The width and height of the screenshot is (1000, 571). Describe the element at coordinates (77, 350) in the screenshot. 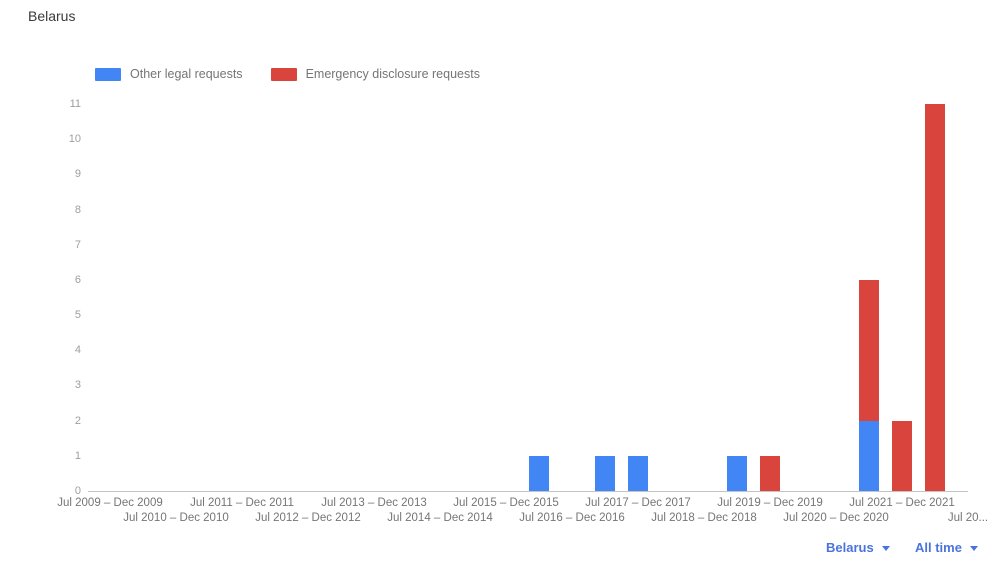

I see `y-axis-tick-label: 4` at that location.